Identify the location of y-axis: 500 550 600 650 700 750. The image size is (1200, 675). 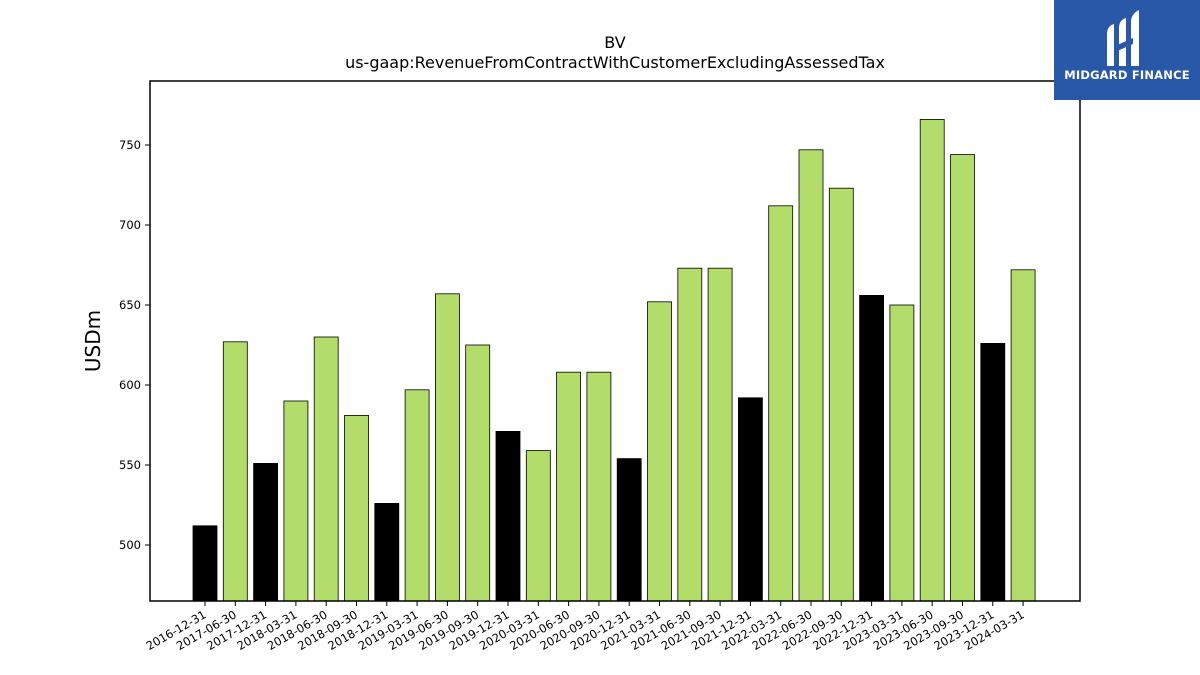
(134, 345).